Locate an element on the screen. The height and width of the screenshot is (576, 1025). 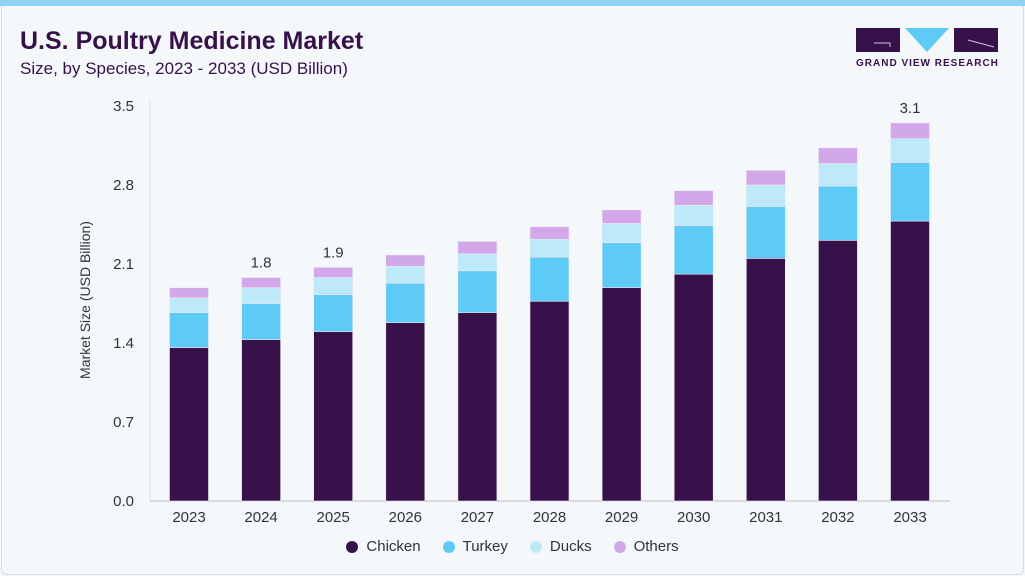
legend-label: Ducks is located at coordinates (570, 546).